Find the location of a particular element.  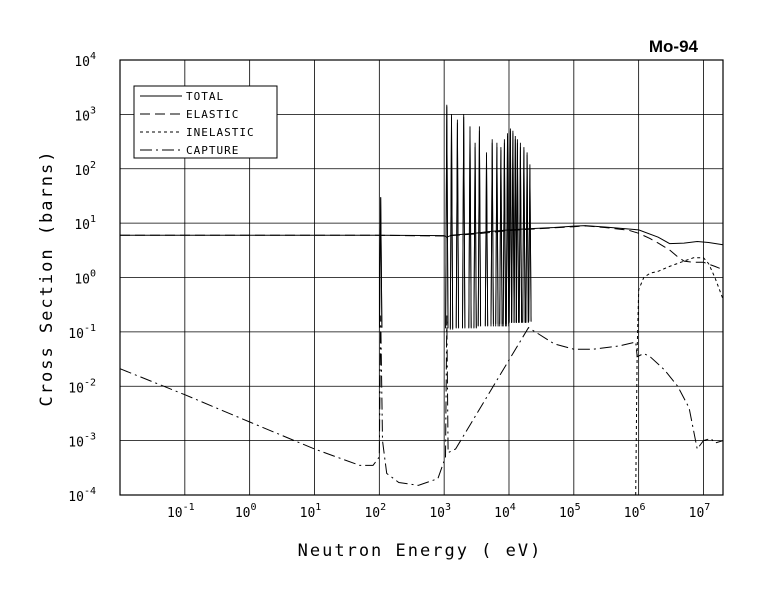

x-tick-label: 10⁶ is located at coordinates (635, 511).